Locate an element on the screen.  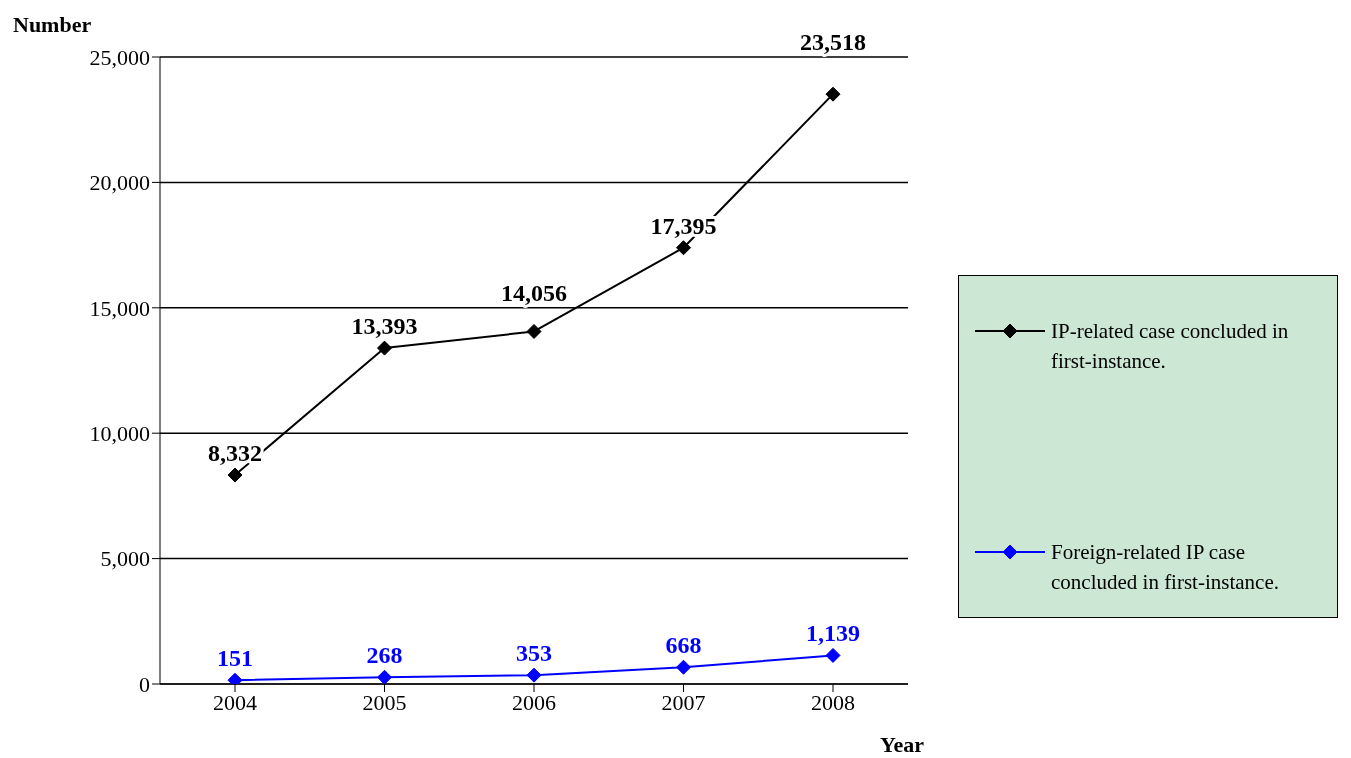
y-tick-label: 5,000 is located at coordinates (125, 559).